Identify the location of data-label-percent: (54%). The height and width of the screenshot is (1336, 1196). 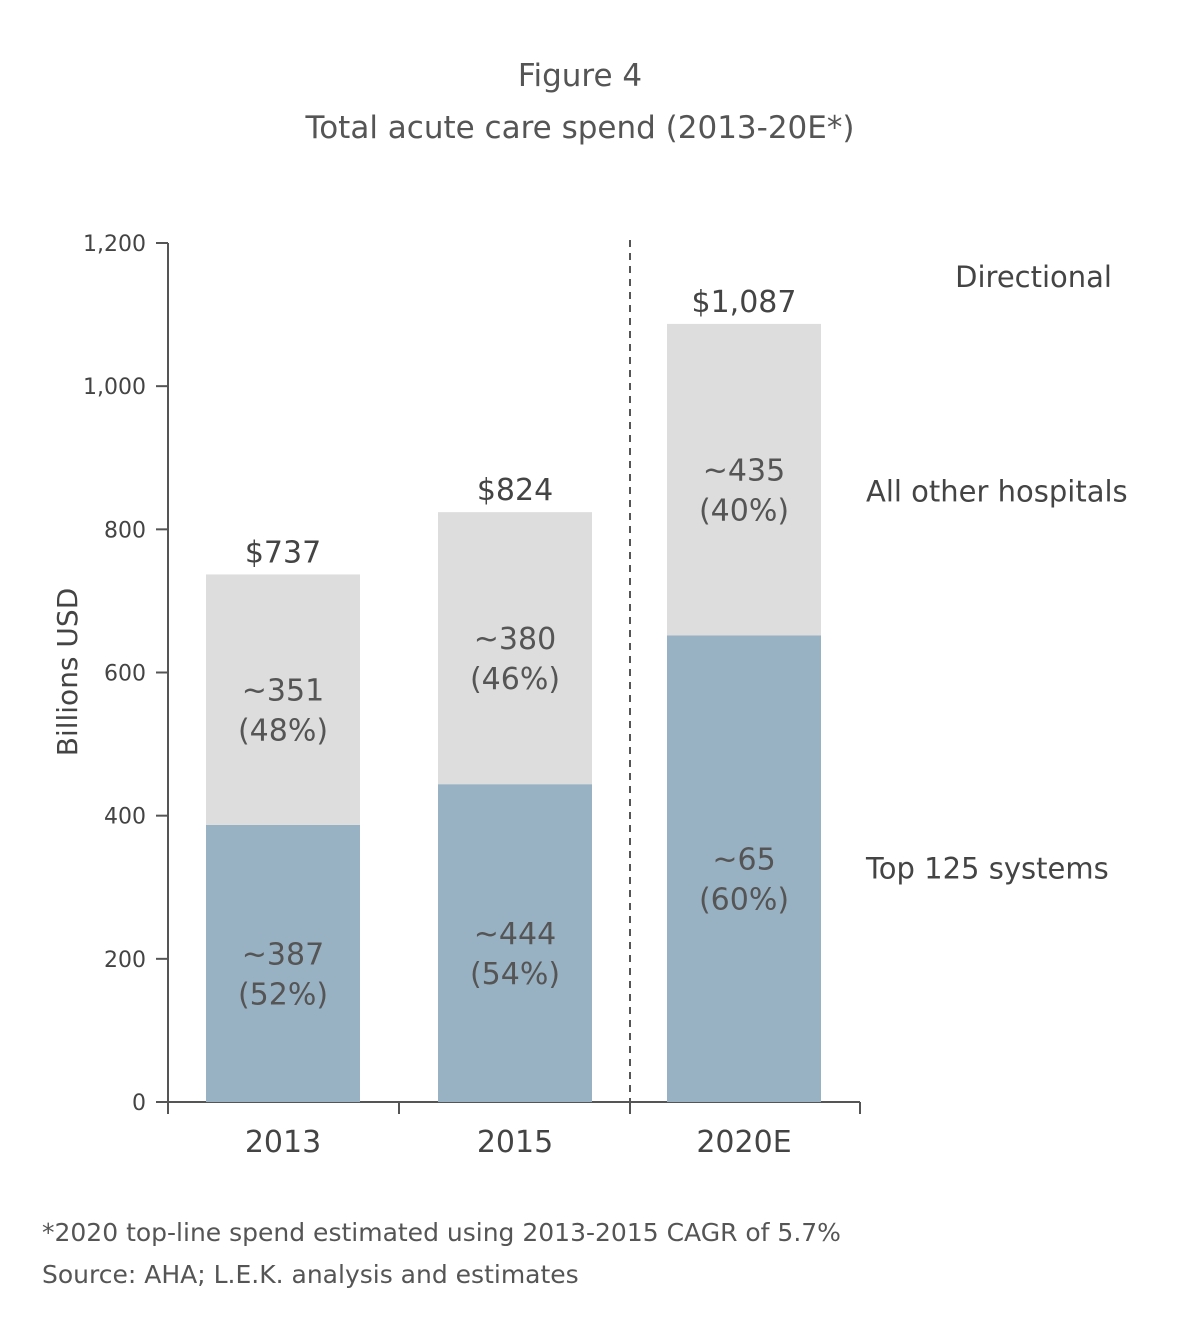
(515, 974).